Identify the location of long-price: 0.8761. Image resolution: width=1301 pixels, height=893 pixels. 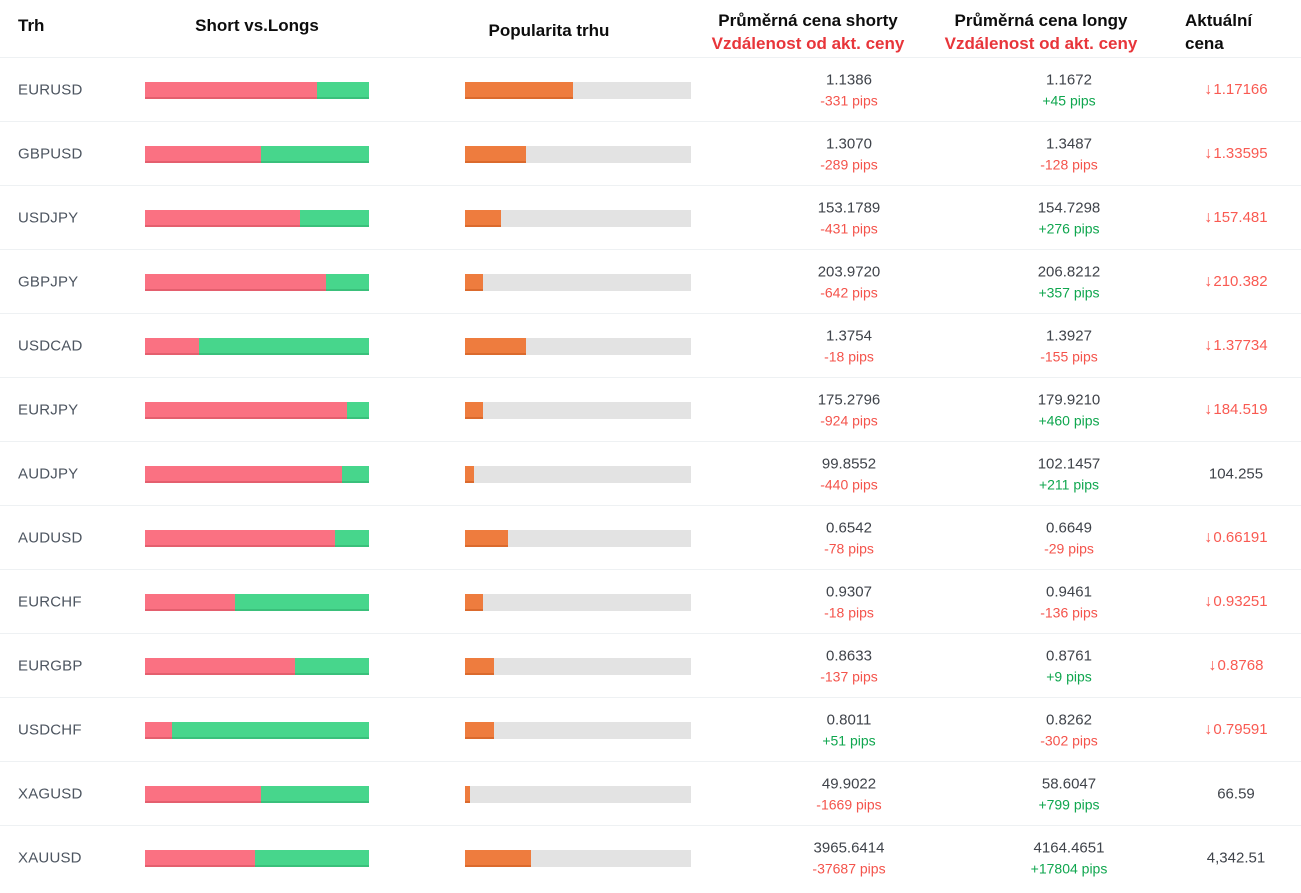
(1069, 655).